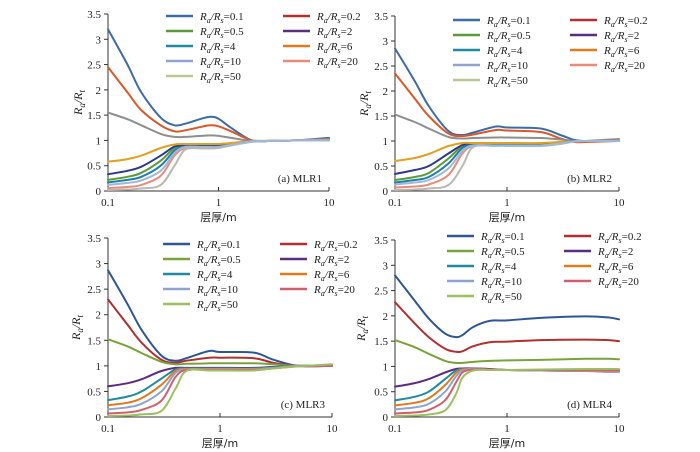  I want to click on series-line-0.2, so click(220, 333).